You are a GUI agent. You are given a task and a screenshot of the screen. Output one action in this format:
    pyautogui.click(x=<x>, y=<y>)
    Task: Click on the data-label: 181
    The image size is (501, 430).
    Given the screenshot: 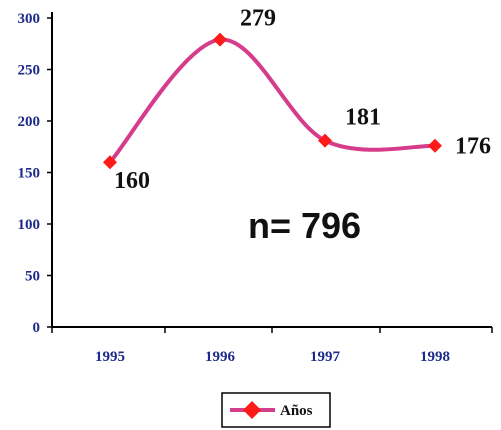 What is the action you would take?
    pyautogui.click(x=363, y=118)
    